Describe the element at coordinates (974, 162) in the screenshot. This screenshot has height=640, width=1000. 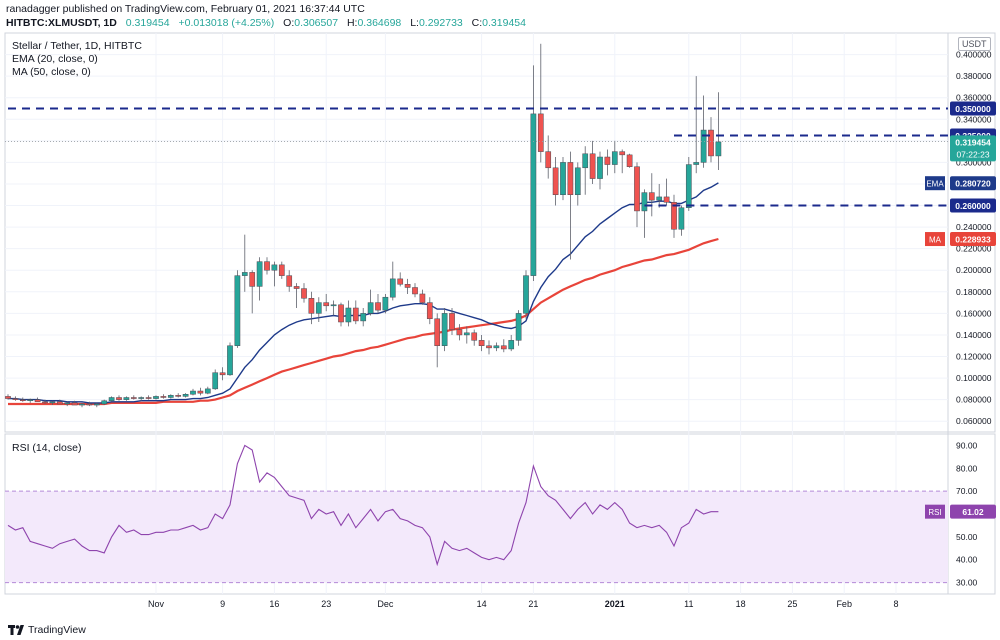
I see `y-tick-label: 0.300000` at that location.